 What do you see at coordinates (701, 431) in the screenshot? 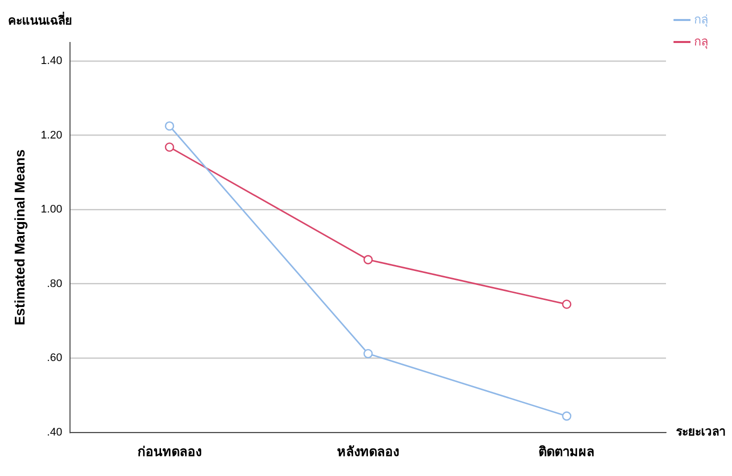
I see `x-axis-title: ระยะเวลา` at bounding box center [701, 431].